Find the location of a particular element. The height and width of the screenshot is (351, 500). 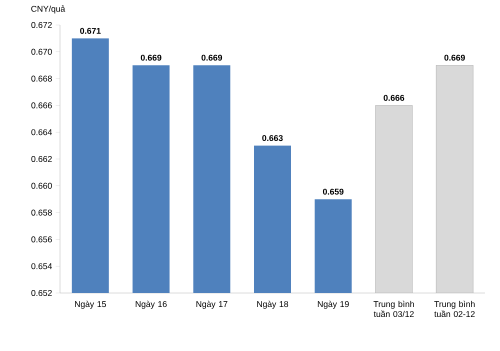

y-tick-label: 0.666 is located at coordinates (41, 105).